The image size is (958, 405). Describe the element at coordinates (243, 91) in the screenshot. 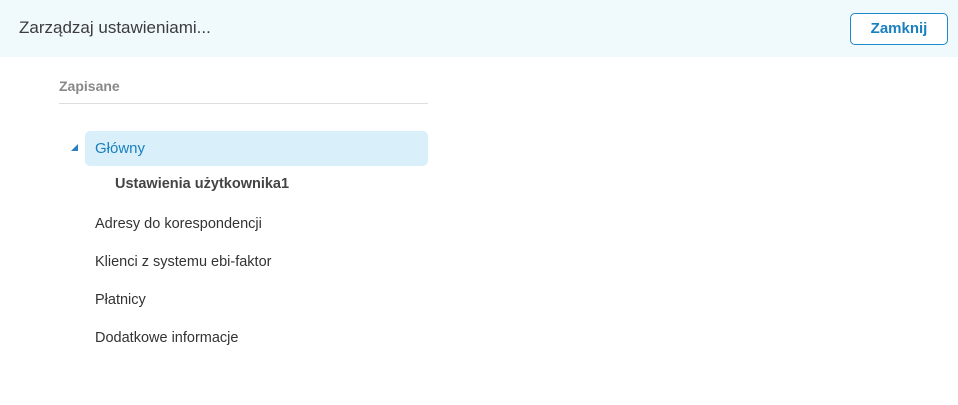

I see `section-title: Zapisane` at that location.